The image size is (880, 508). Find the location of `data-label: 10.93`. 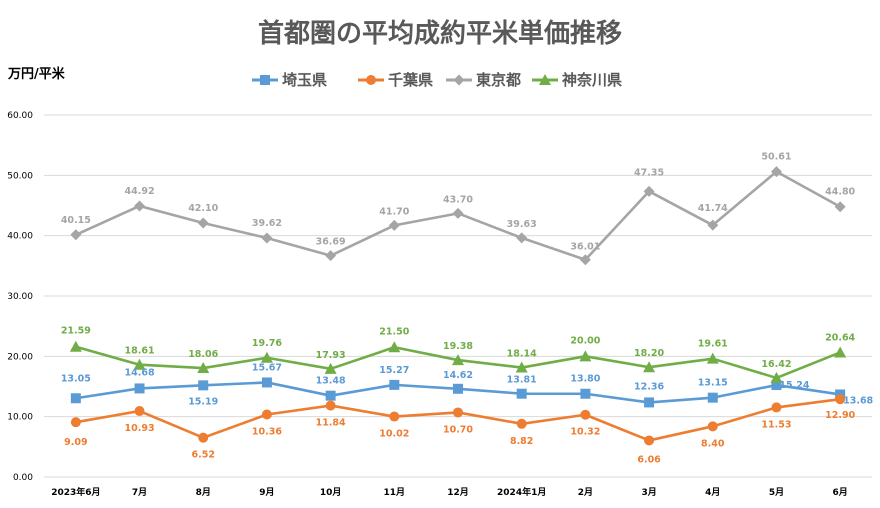

data-label: 10.93 is located at coordinates (140, 428).